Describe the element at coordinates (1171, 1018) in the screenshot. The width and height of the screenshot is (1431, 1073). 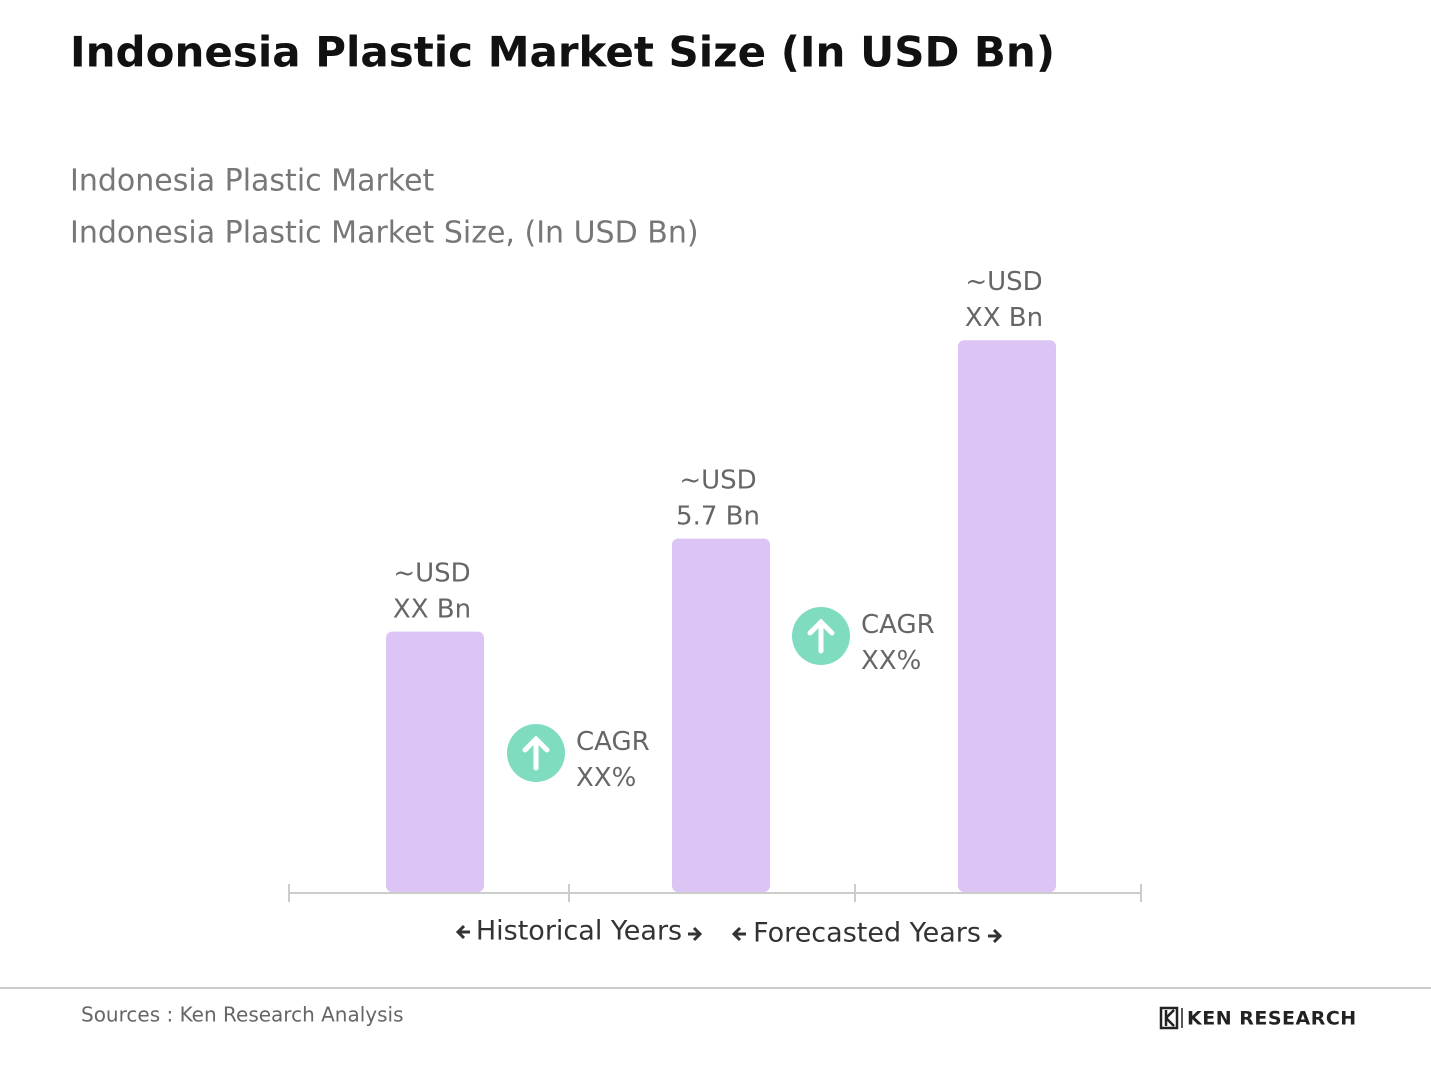
I see `logo-icon` at that location.